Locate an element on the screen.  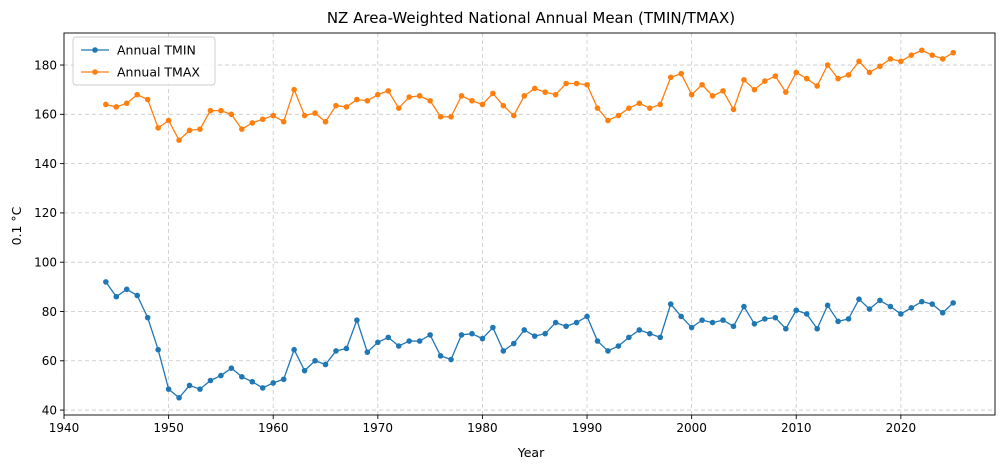
x-tick-label: 2020 is located at coordinates (901, 428).